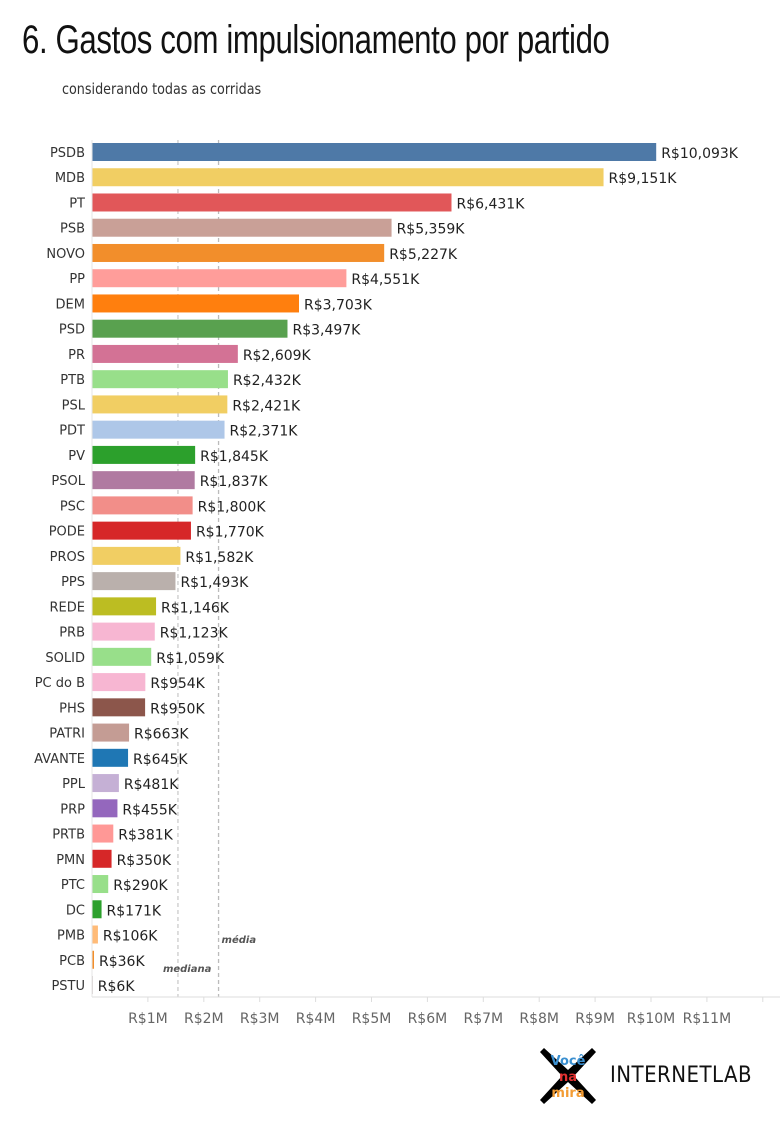 This screenshot has height=1122, width=780. I want to click on data-label: R$290K, so click(140, 886).